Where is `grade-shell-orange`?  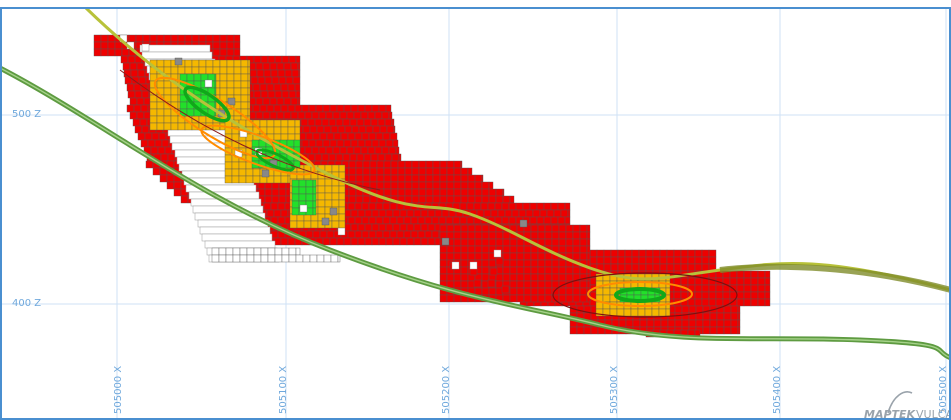
grade-shell-orange is located at coordinates (640, 294).